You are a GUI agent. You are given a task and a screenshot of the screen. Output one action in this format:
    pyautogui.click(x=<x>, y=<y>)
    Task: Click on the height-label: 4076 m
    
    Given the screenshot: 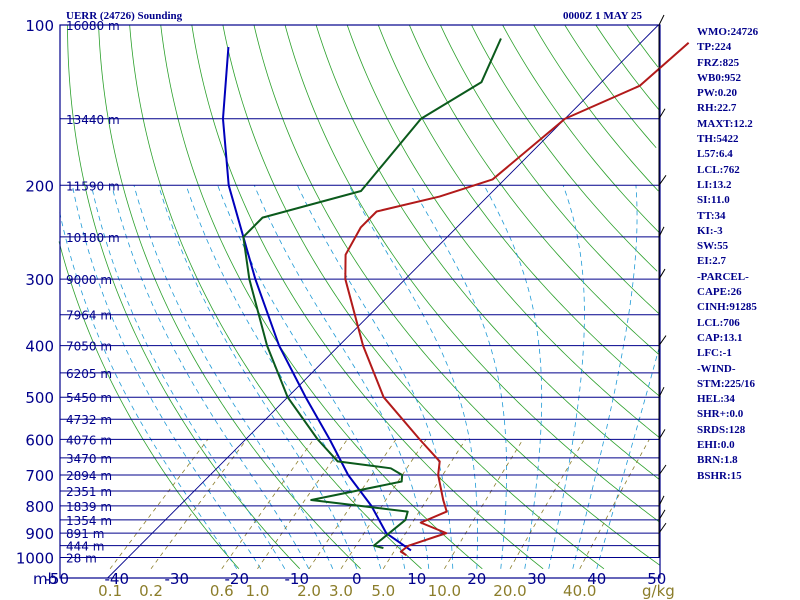 What is the action you would take?
    pyautogui.click(x=89, y=440)
    